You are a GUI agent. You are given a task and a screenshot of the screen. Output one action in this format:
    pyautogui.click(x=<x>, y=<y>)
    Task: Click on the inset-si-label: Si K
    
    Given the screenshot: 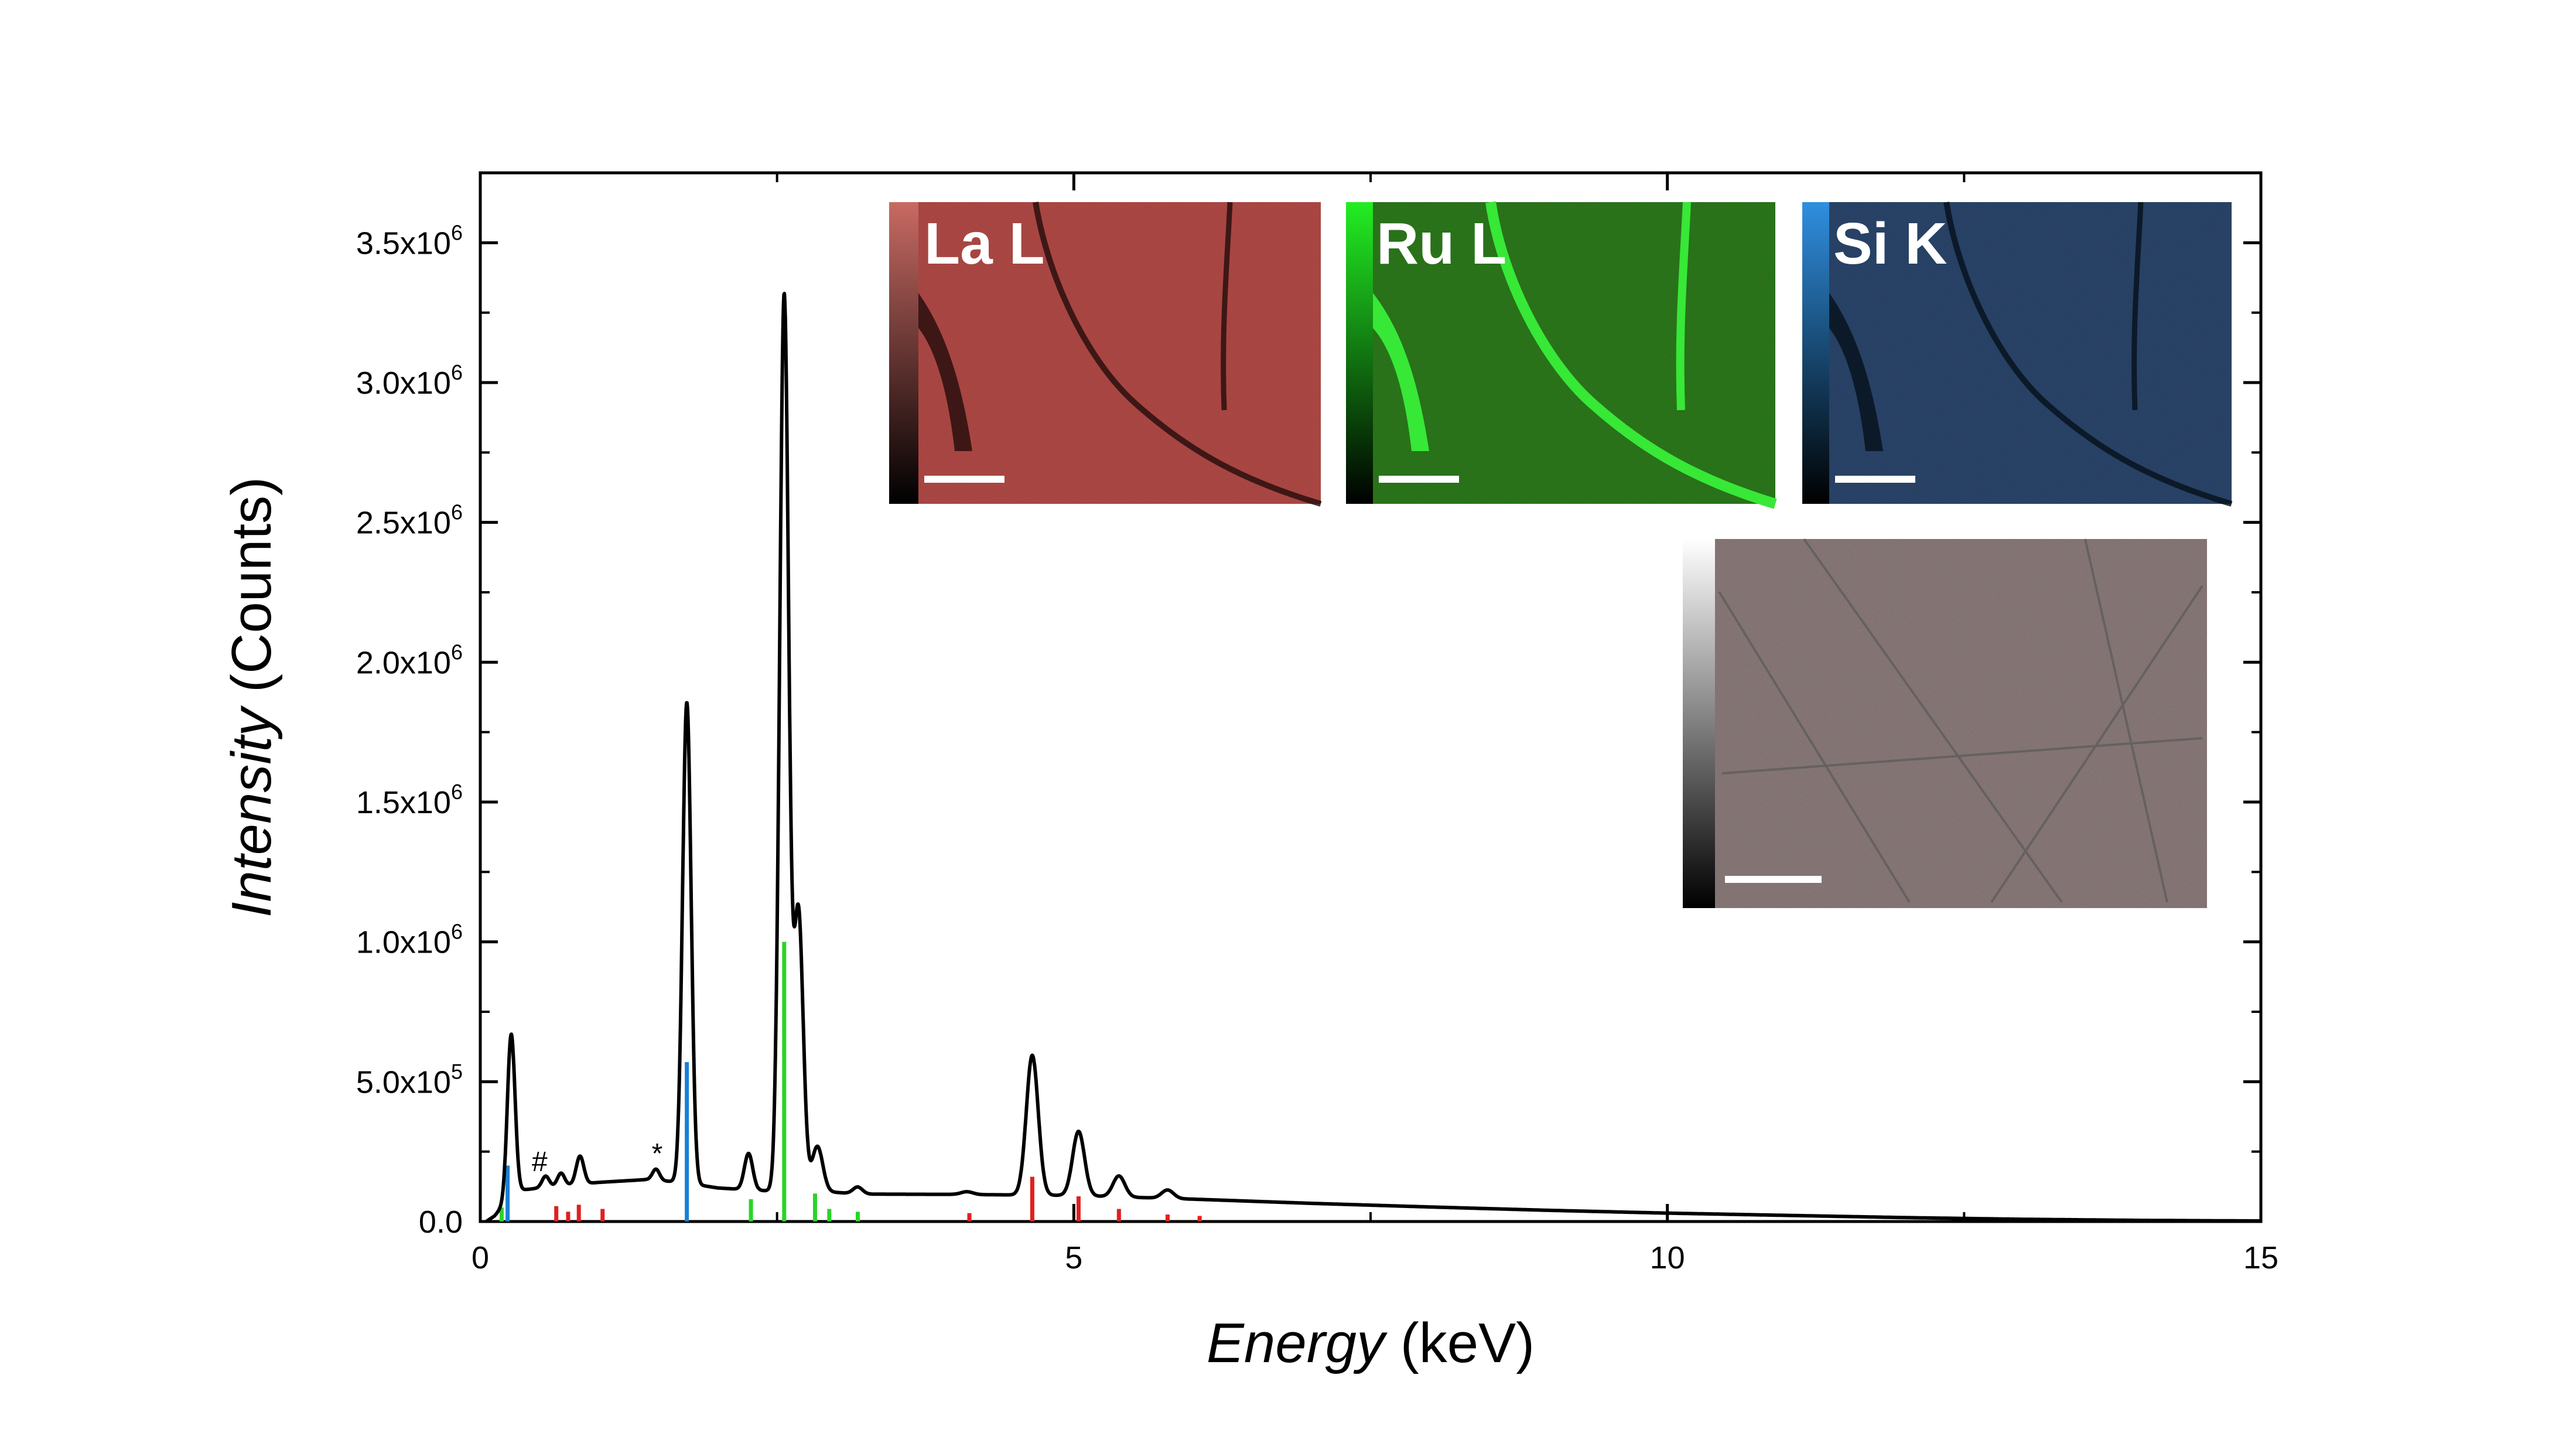 What is the action you would take?
    pyautogui.click(x=1890, y=244)
    